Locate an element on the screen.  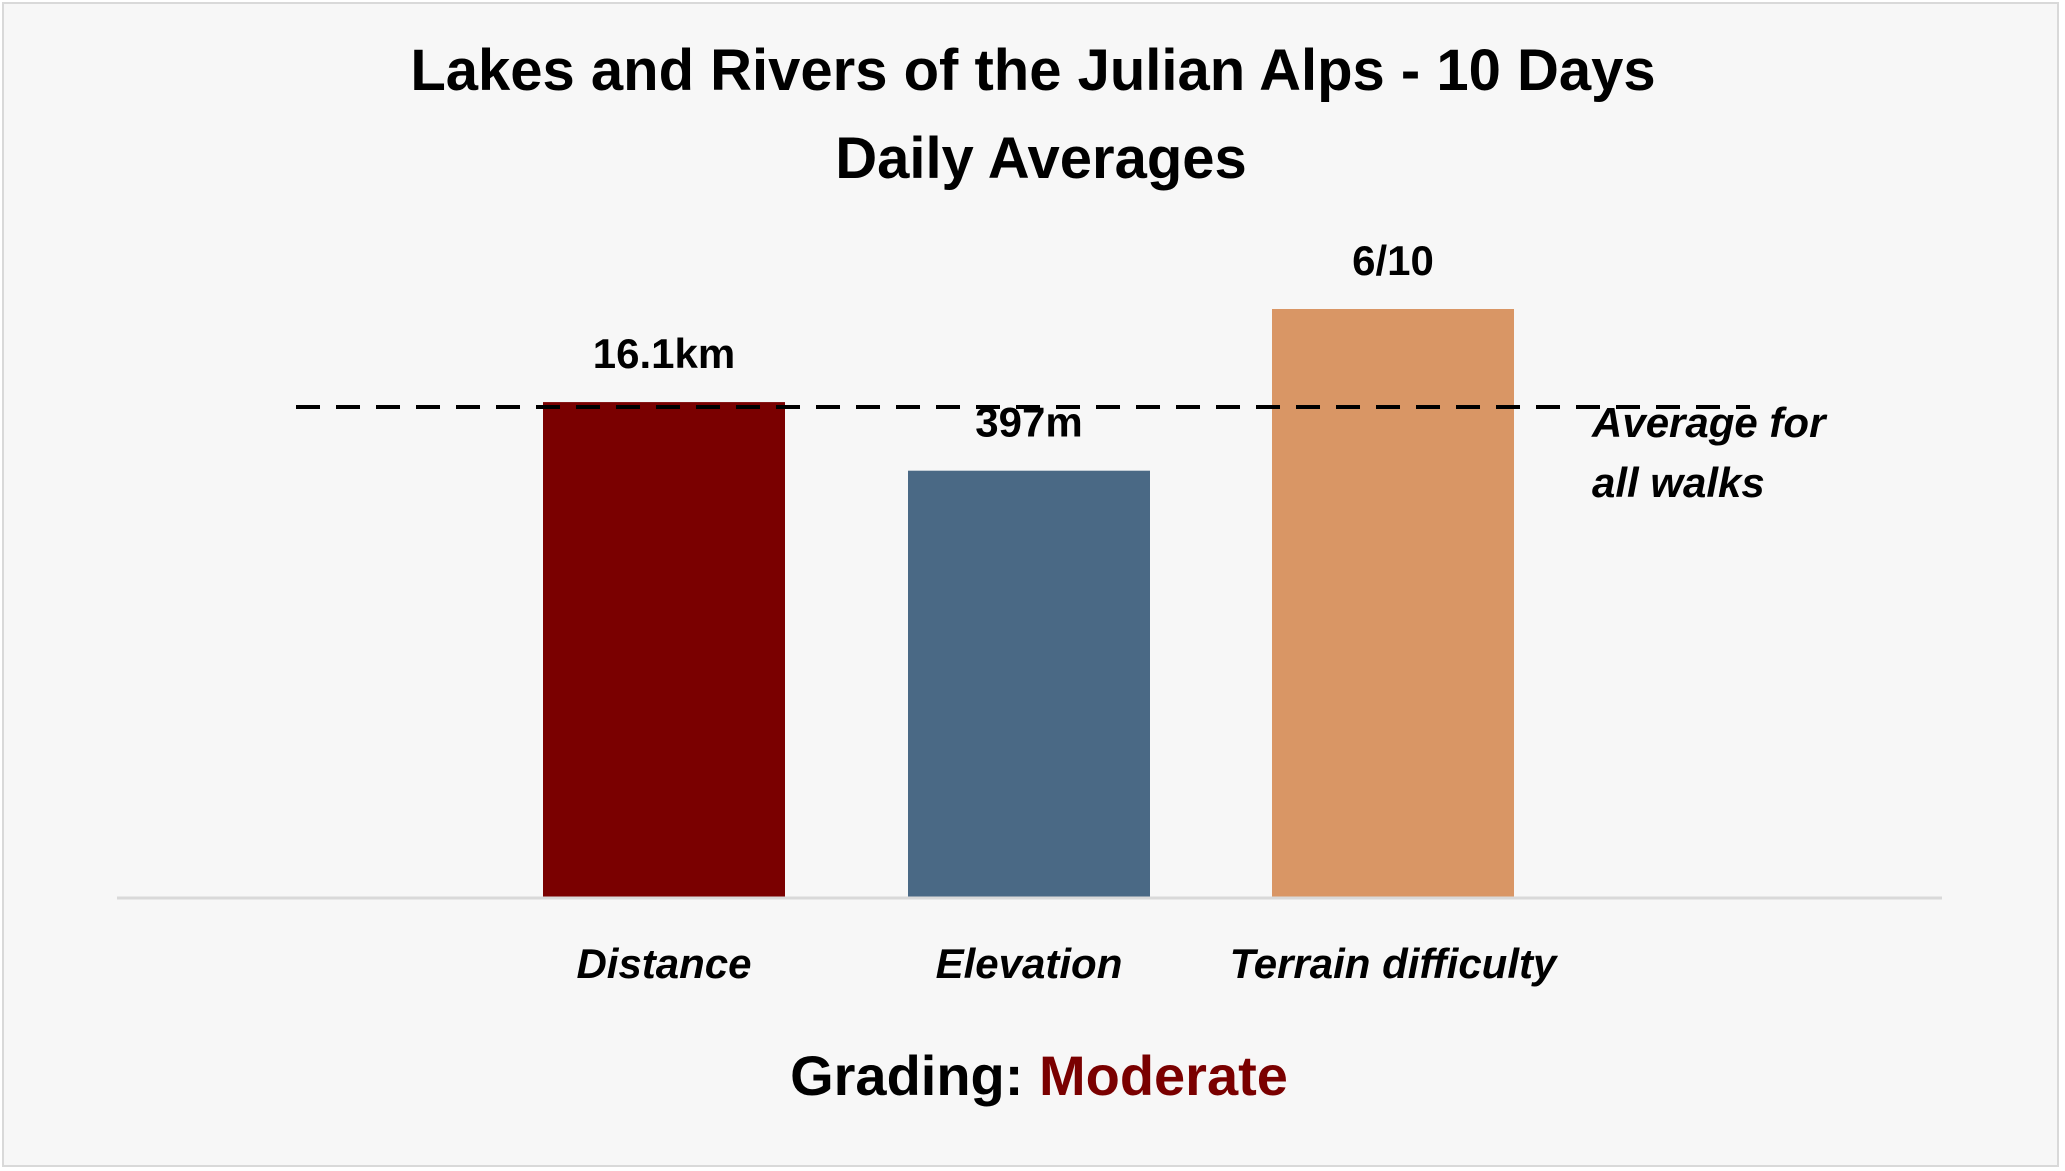
bar-terrain-difficulty is located at coordinates (1393, 603).